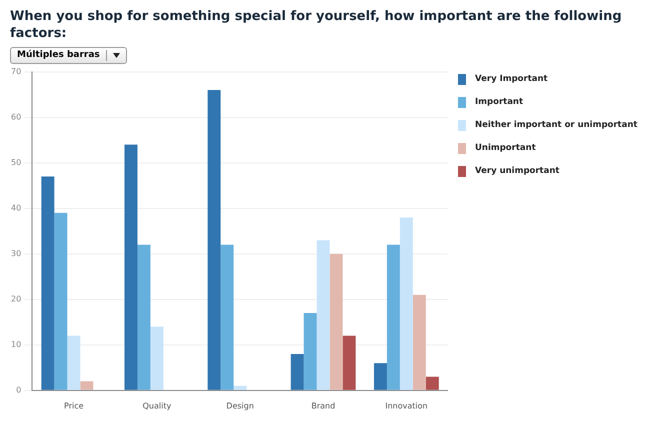 Image resolution: width=645 pixels, height=433 pixels. I want to click on y-tick-label: 30, so click(16, 253).